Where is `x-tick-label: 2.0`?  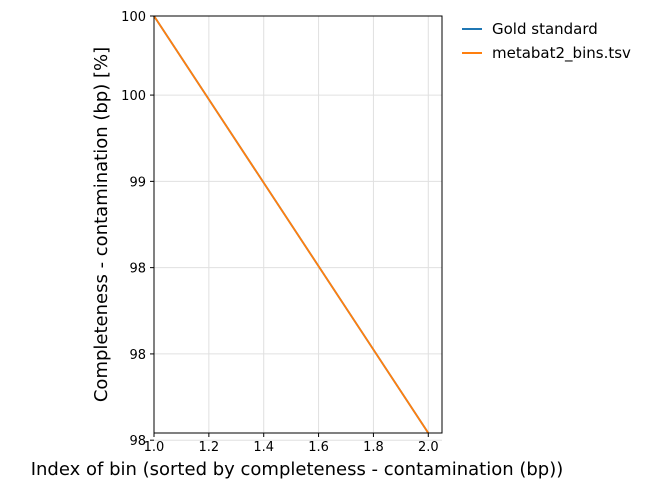
x-tick-label: 2.0 is located at coordinates (428, 447).